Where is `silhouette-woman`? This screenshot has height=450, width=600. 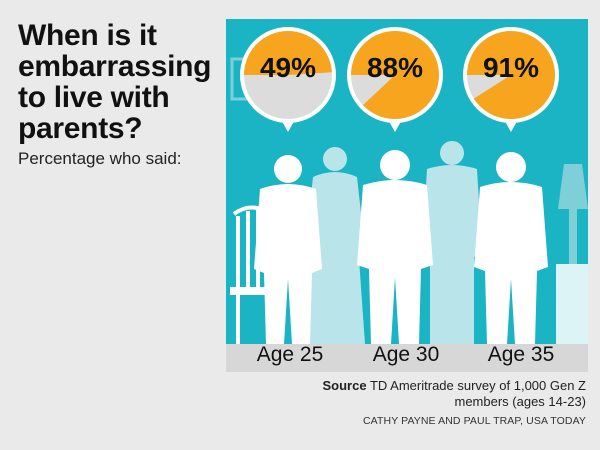
silhouette-woman is located at coordinates (335, 245).